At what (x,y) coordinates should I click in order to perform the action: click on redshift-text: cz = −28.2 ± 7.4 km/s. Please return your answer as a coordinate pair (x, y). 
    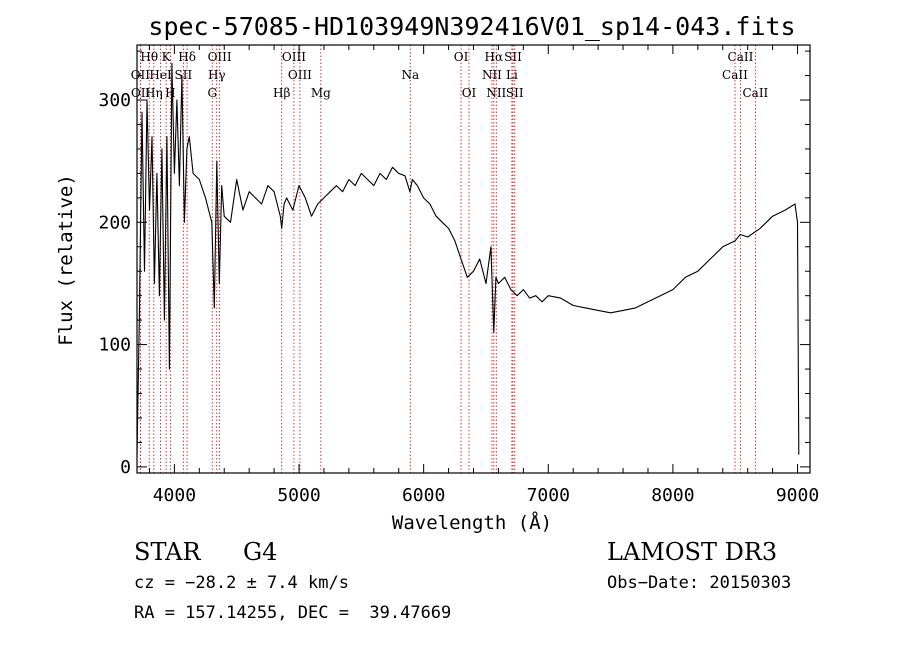
    Looking at the image, I should click on (241, 583).